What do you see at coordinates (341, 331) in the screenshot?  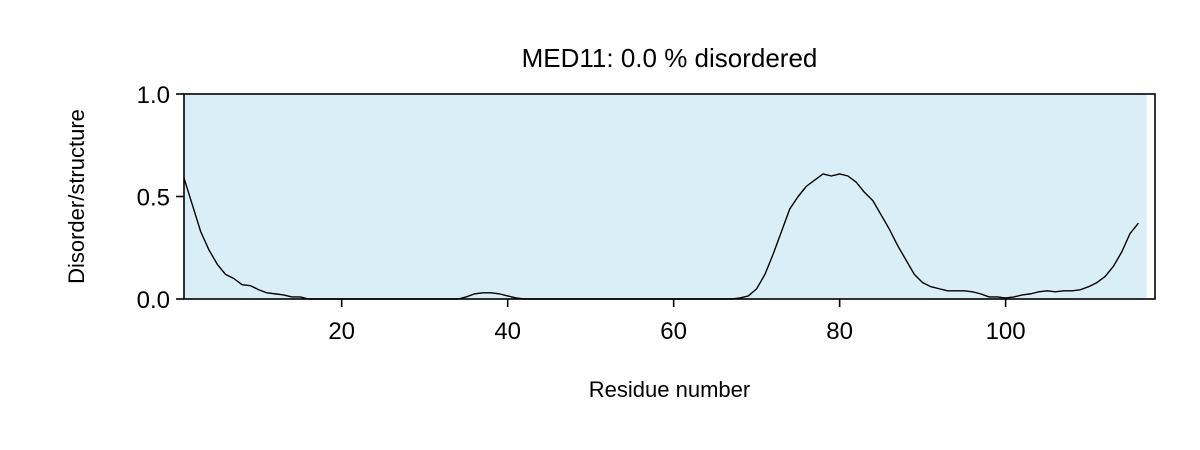 I see `x-tick-label: 20` at bounding box center [341, 331].